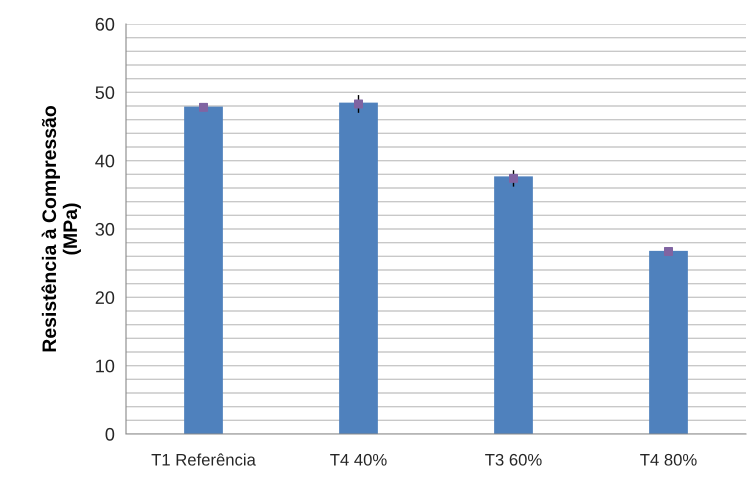 The image size is (756, 479). What do you see at coordinates (668, 460) in the screenshot?
I see `x-tick-label: T4 80%` at bounding box center [668, 460].